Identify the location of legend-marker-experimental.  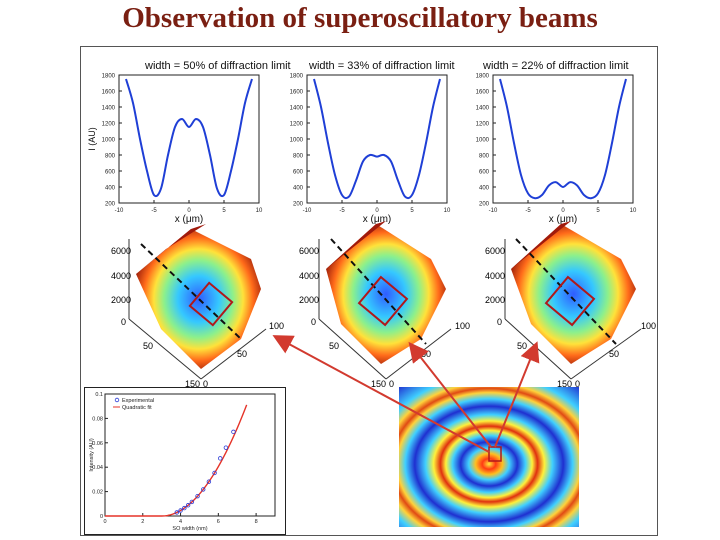
(117, 400).